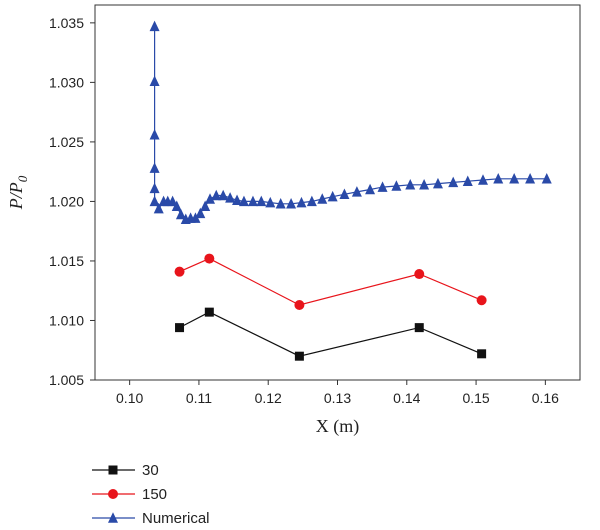  I want to click on x-tick-label: 0.13, so click(337, 398).